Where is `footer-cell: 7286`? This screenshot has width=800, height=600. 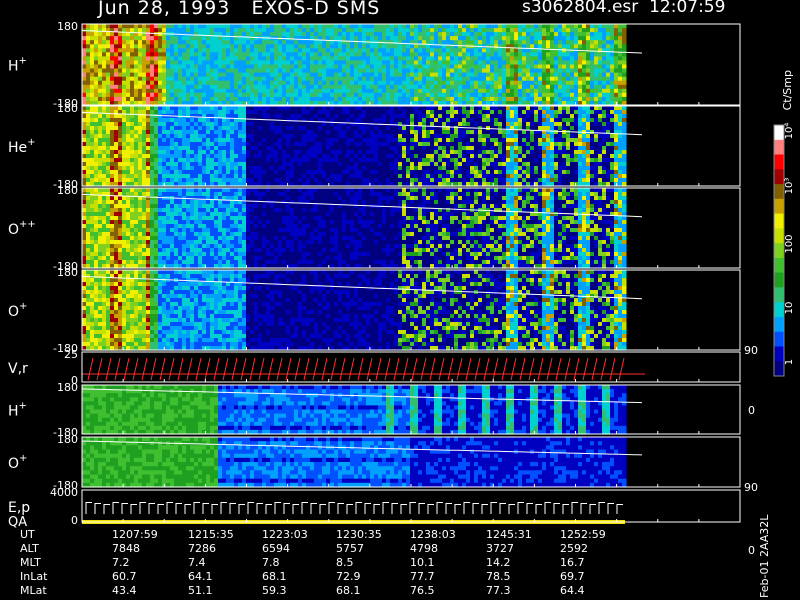 footer-cell: 7286 is located at coordinates (202, 548).